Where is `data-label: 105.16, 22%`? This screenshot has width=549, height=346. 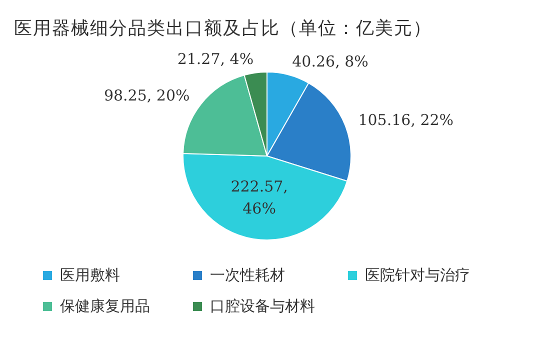
data-label: 105.16, 22% is located at coordinates (406, 120).